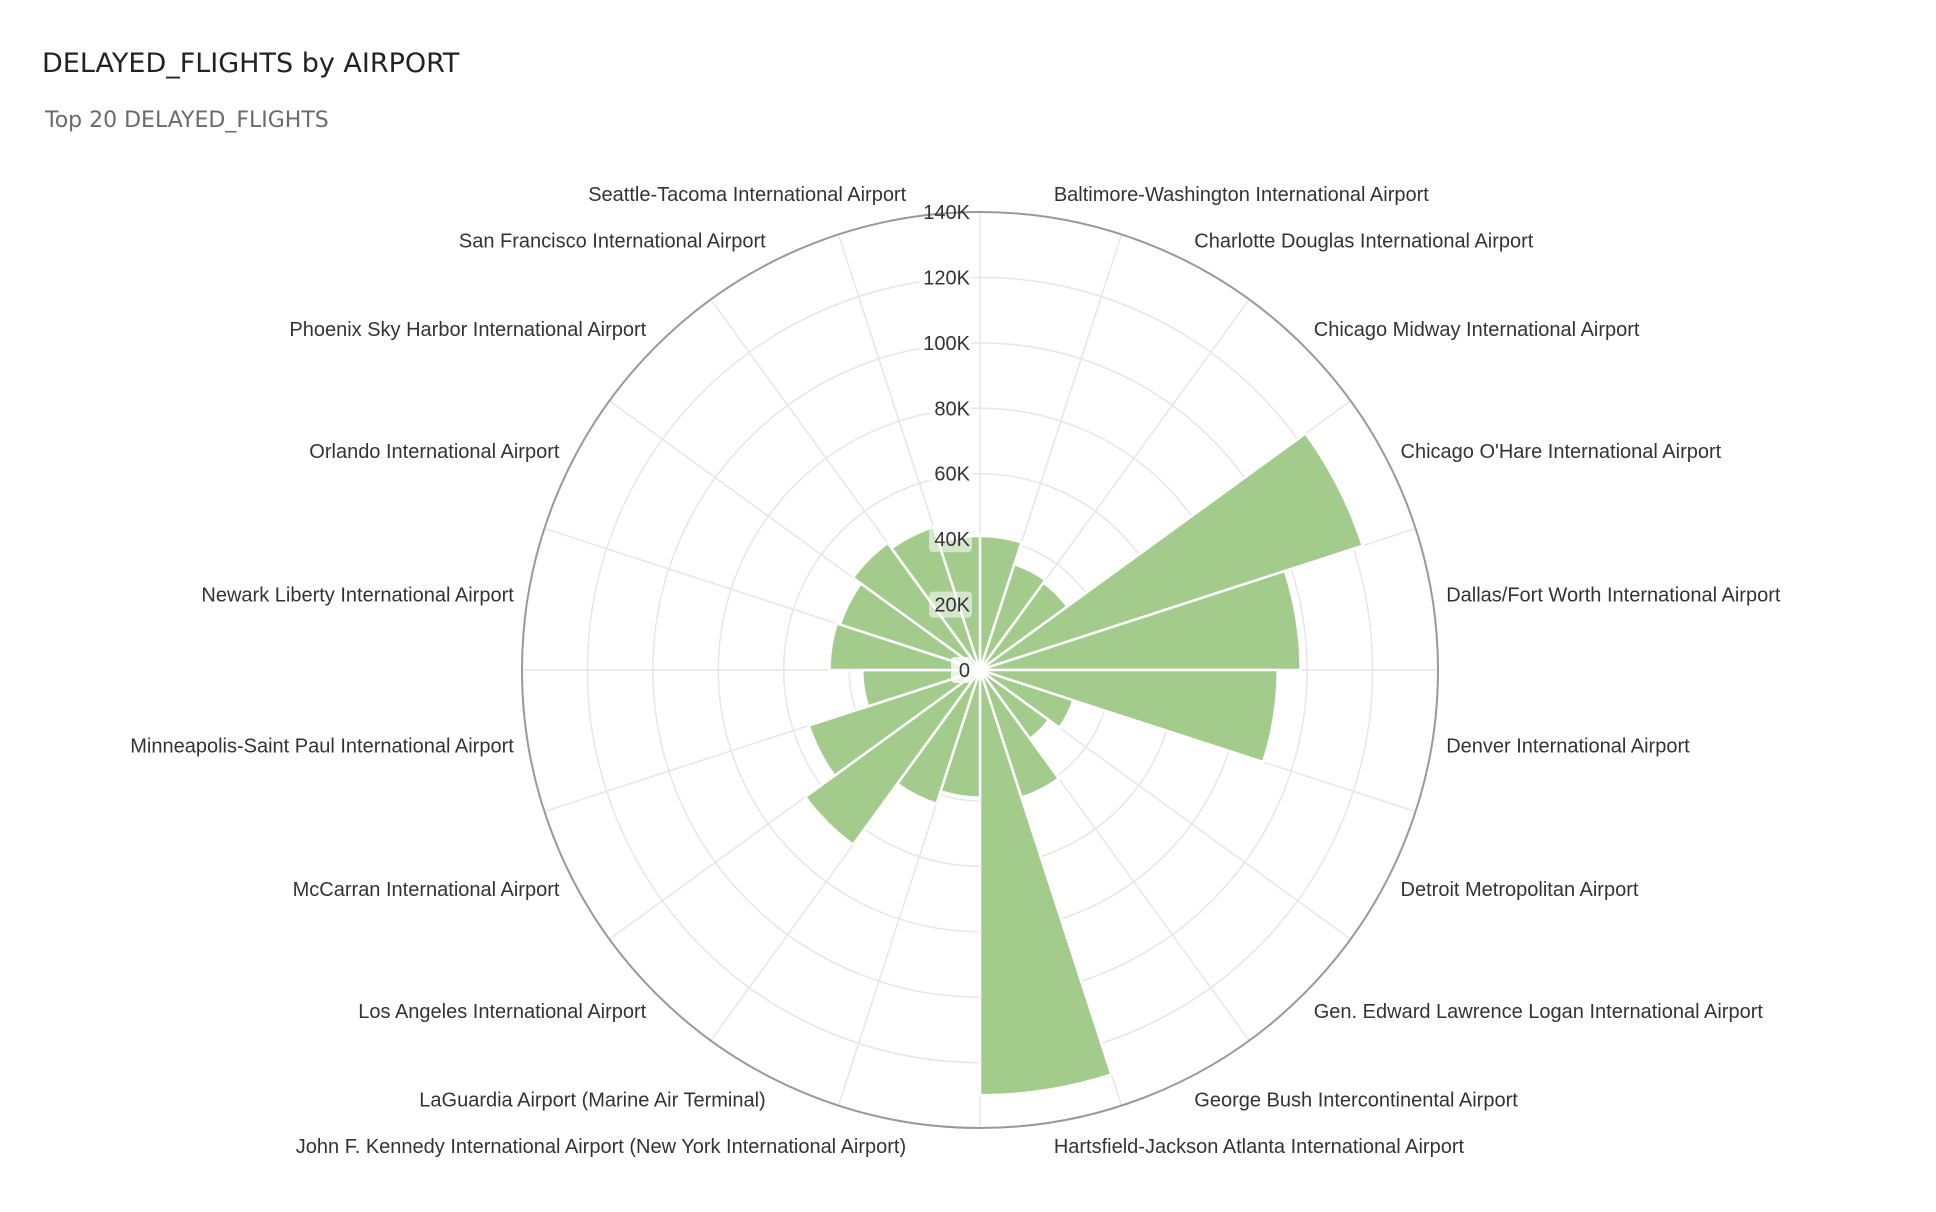 The width and height of the screenshot is (1936, 1212). I want to click on r-tick-label: 60K, so click(952, 475).